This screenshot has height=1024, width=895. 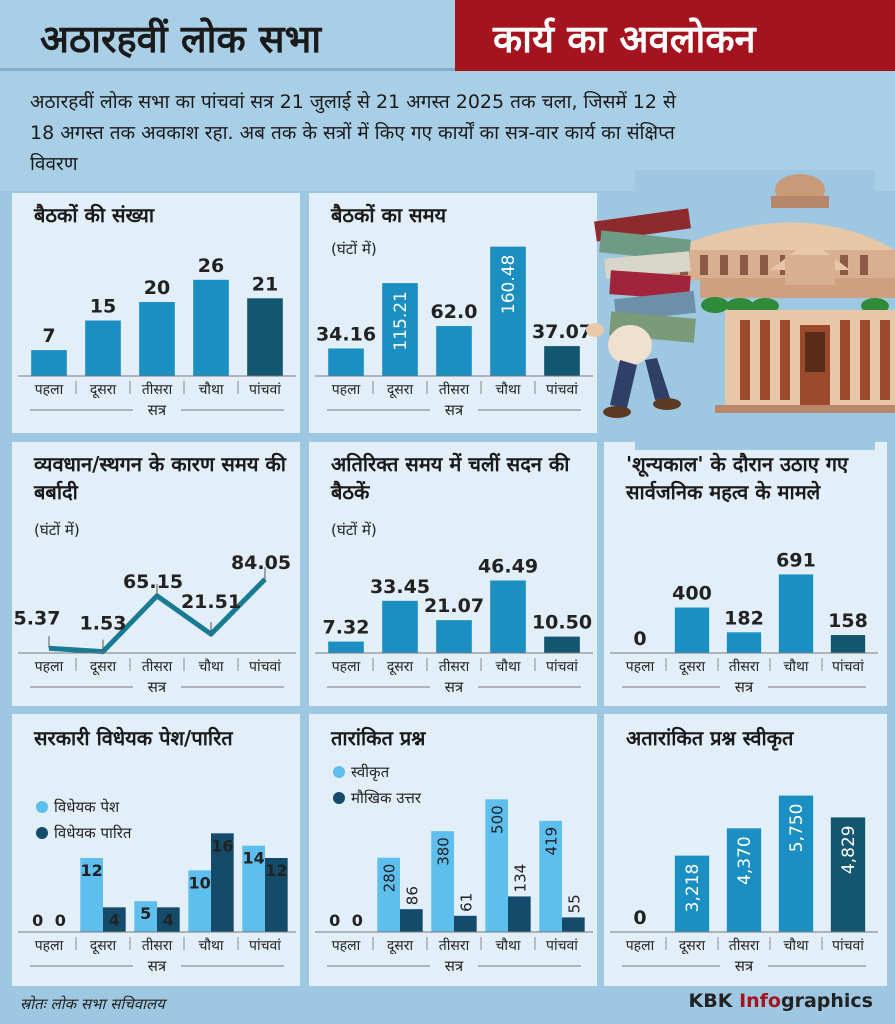 I want to click on data-label: 34.16, so click(x=346, y=334).